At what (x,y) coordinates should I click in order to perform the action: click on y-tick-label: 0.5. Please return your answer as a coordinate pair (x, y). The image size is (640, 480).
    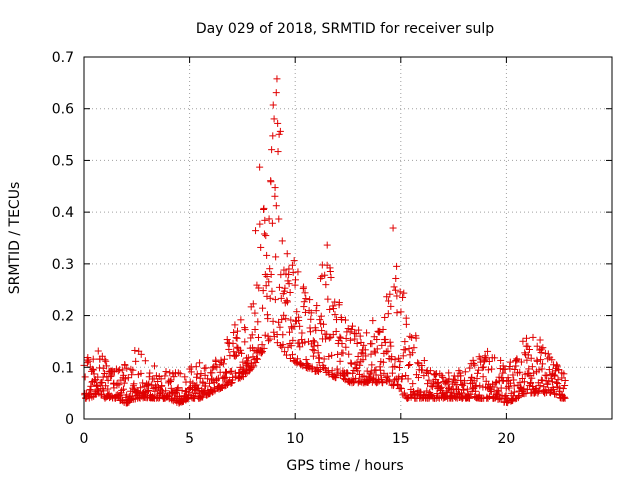
    Looking at the image, I should click on (63, 161).